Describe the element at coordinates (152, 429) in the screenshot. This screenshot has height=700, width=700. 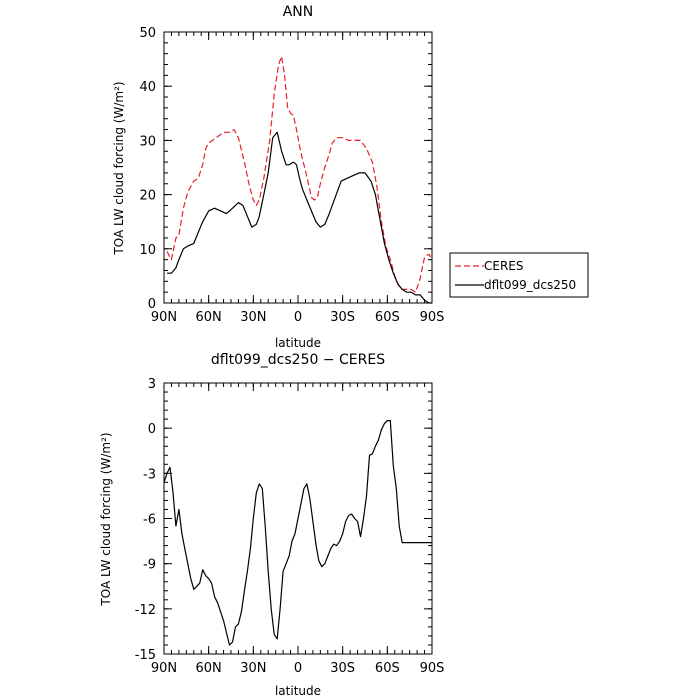
I see `bottom-chart-y-tick-label: 0` at that location.